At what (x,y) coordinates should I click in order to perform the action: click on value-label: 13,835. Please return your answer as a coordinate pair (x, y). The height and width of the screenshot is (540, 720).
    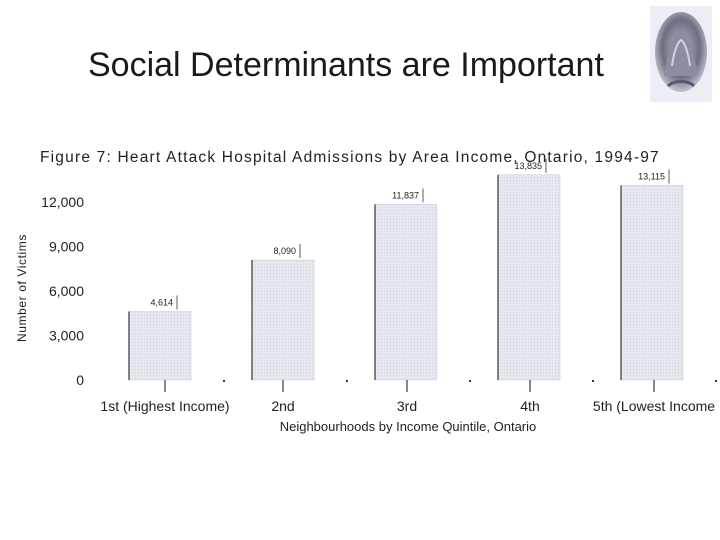
    Looking at the image, I should click on (528, 166).